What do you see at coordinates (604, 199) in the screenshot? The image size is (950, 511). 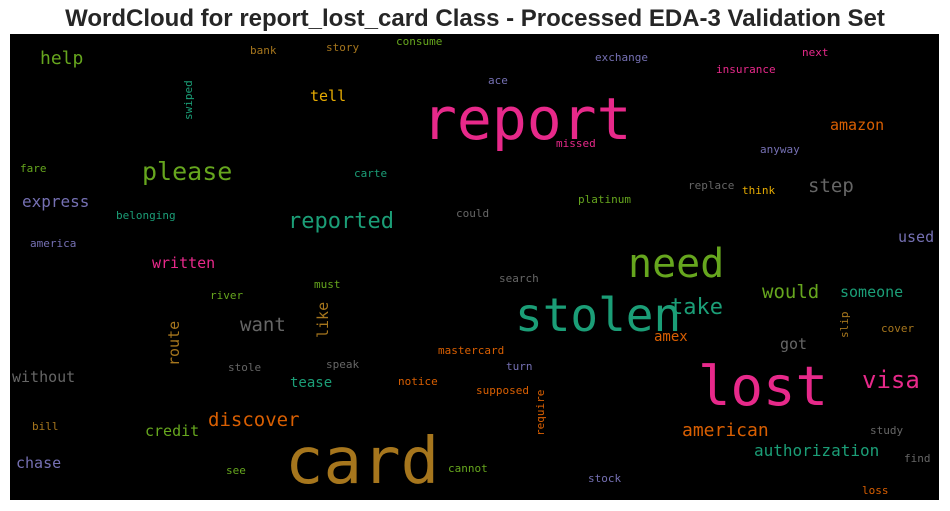 I see `word-platinum: platinum` at bounding box center [604, 199].